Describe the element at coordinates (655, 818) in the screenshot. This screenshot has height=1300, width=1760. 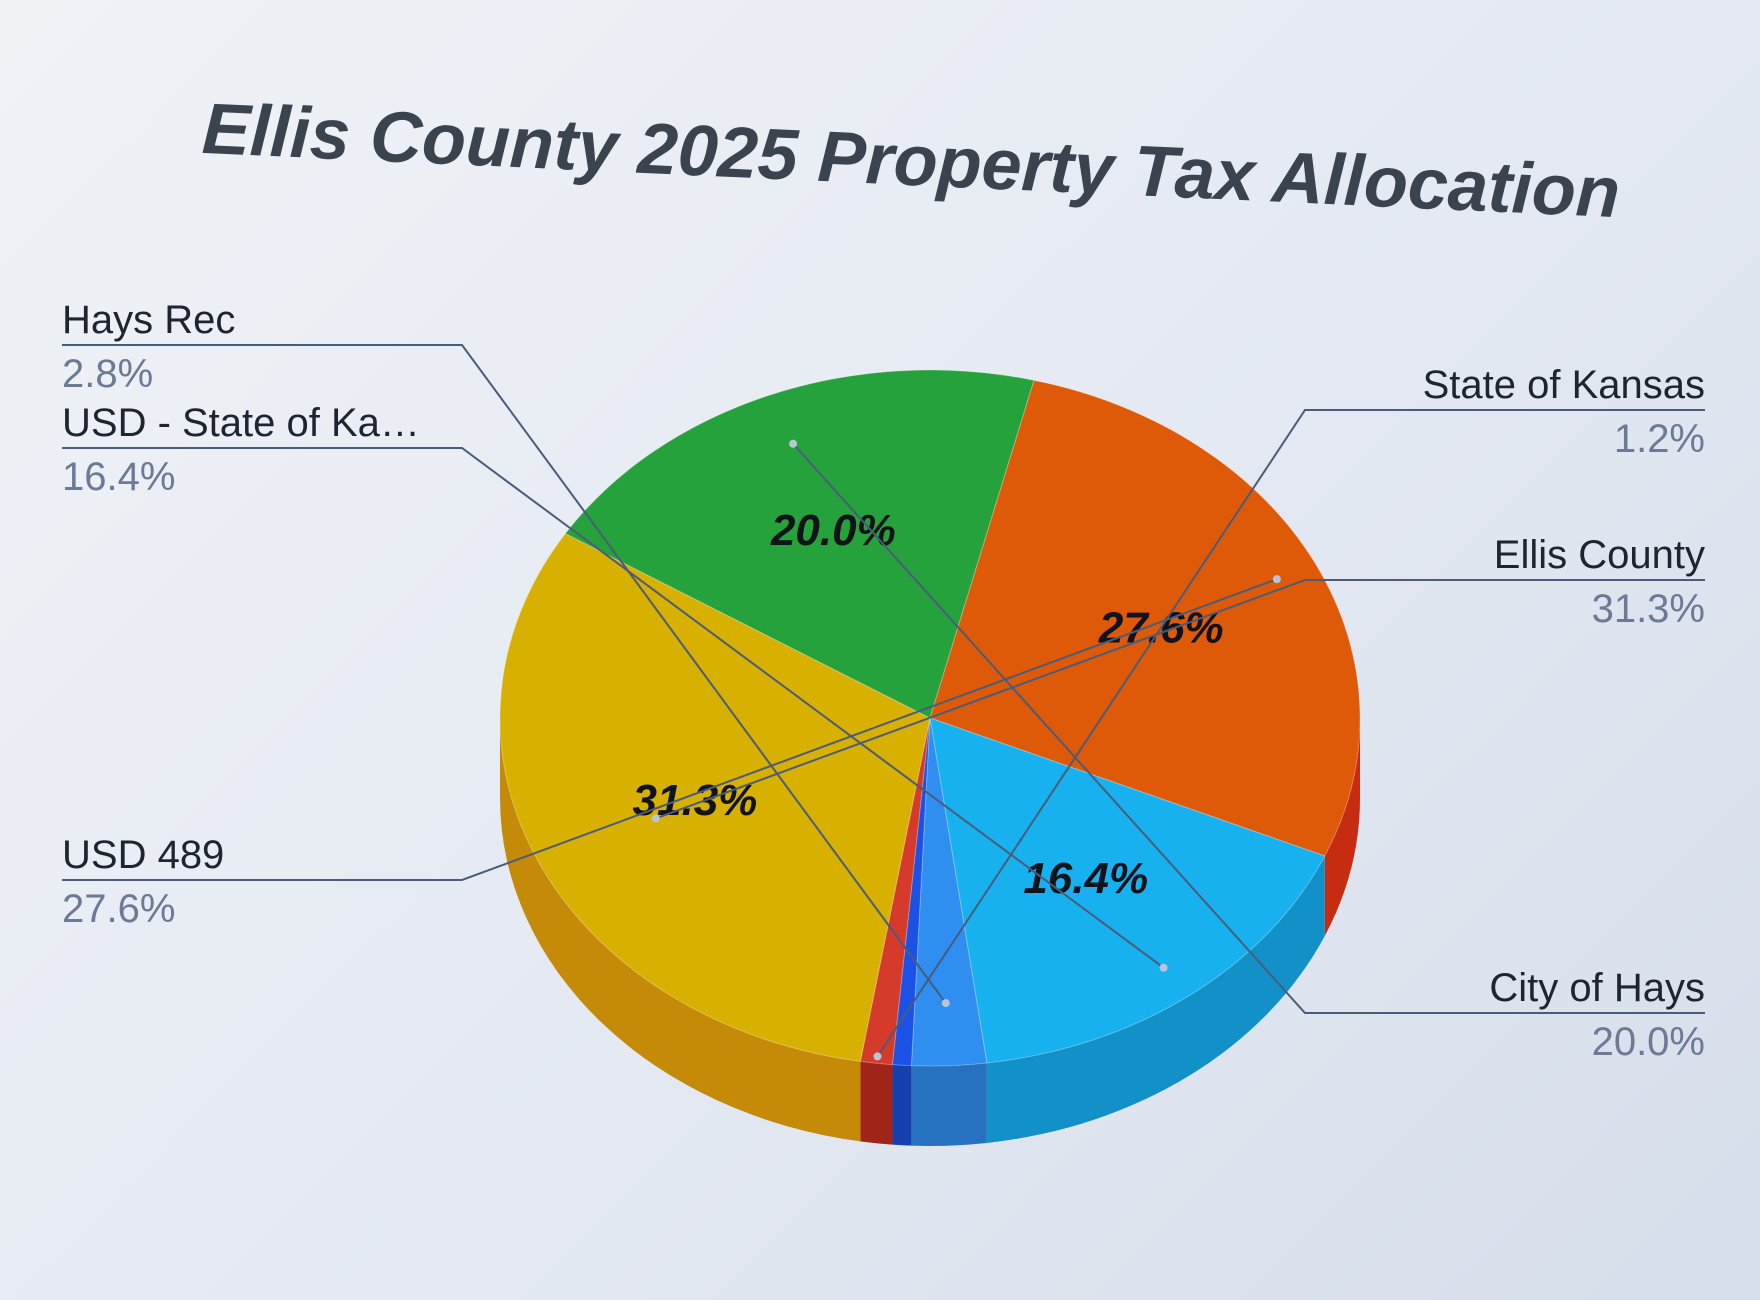
I see `leader-dot-ellis-county` at that location.